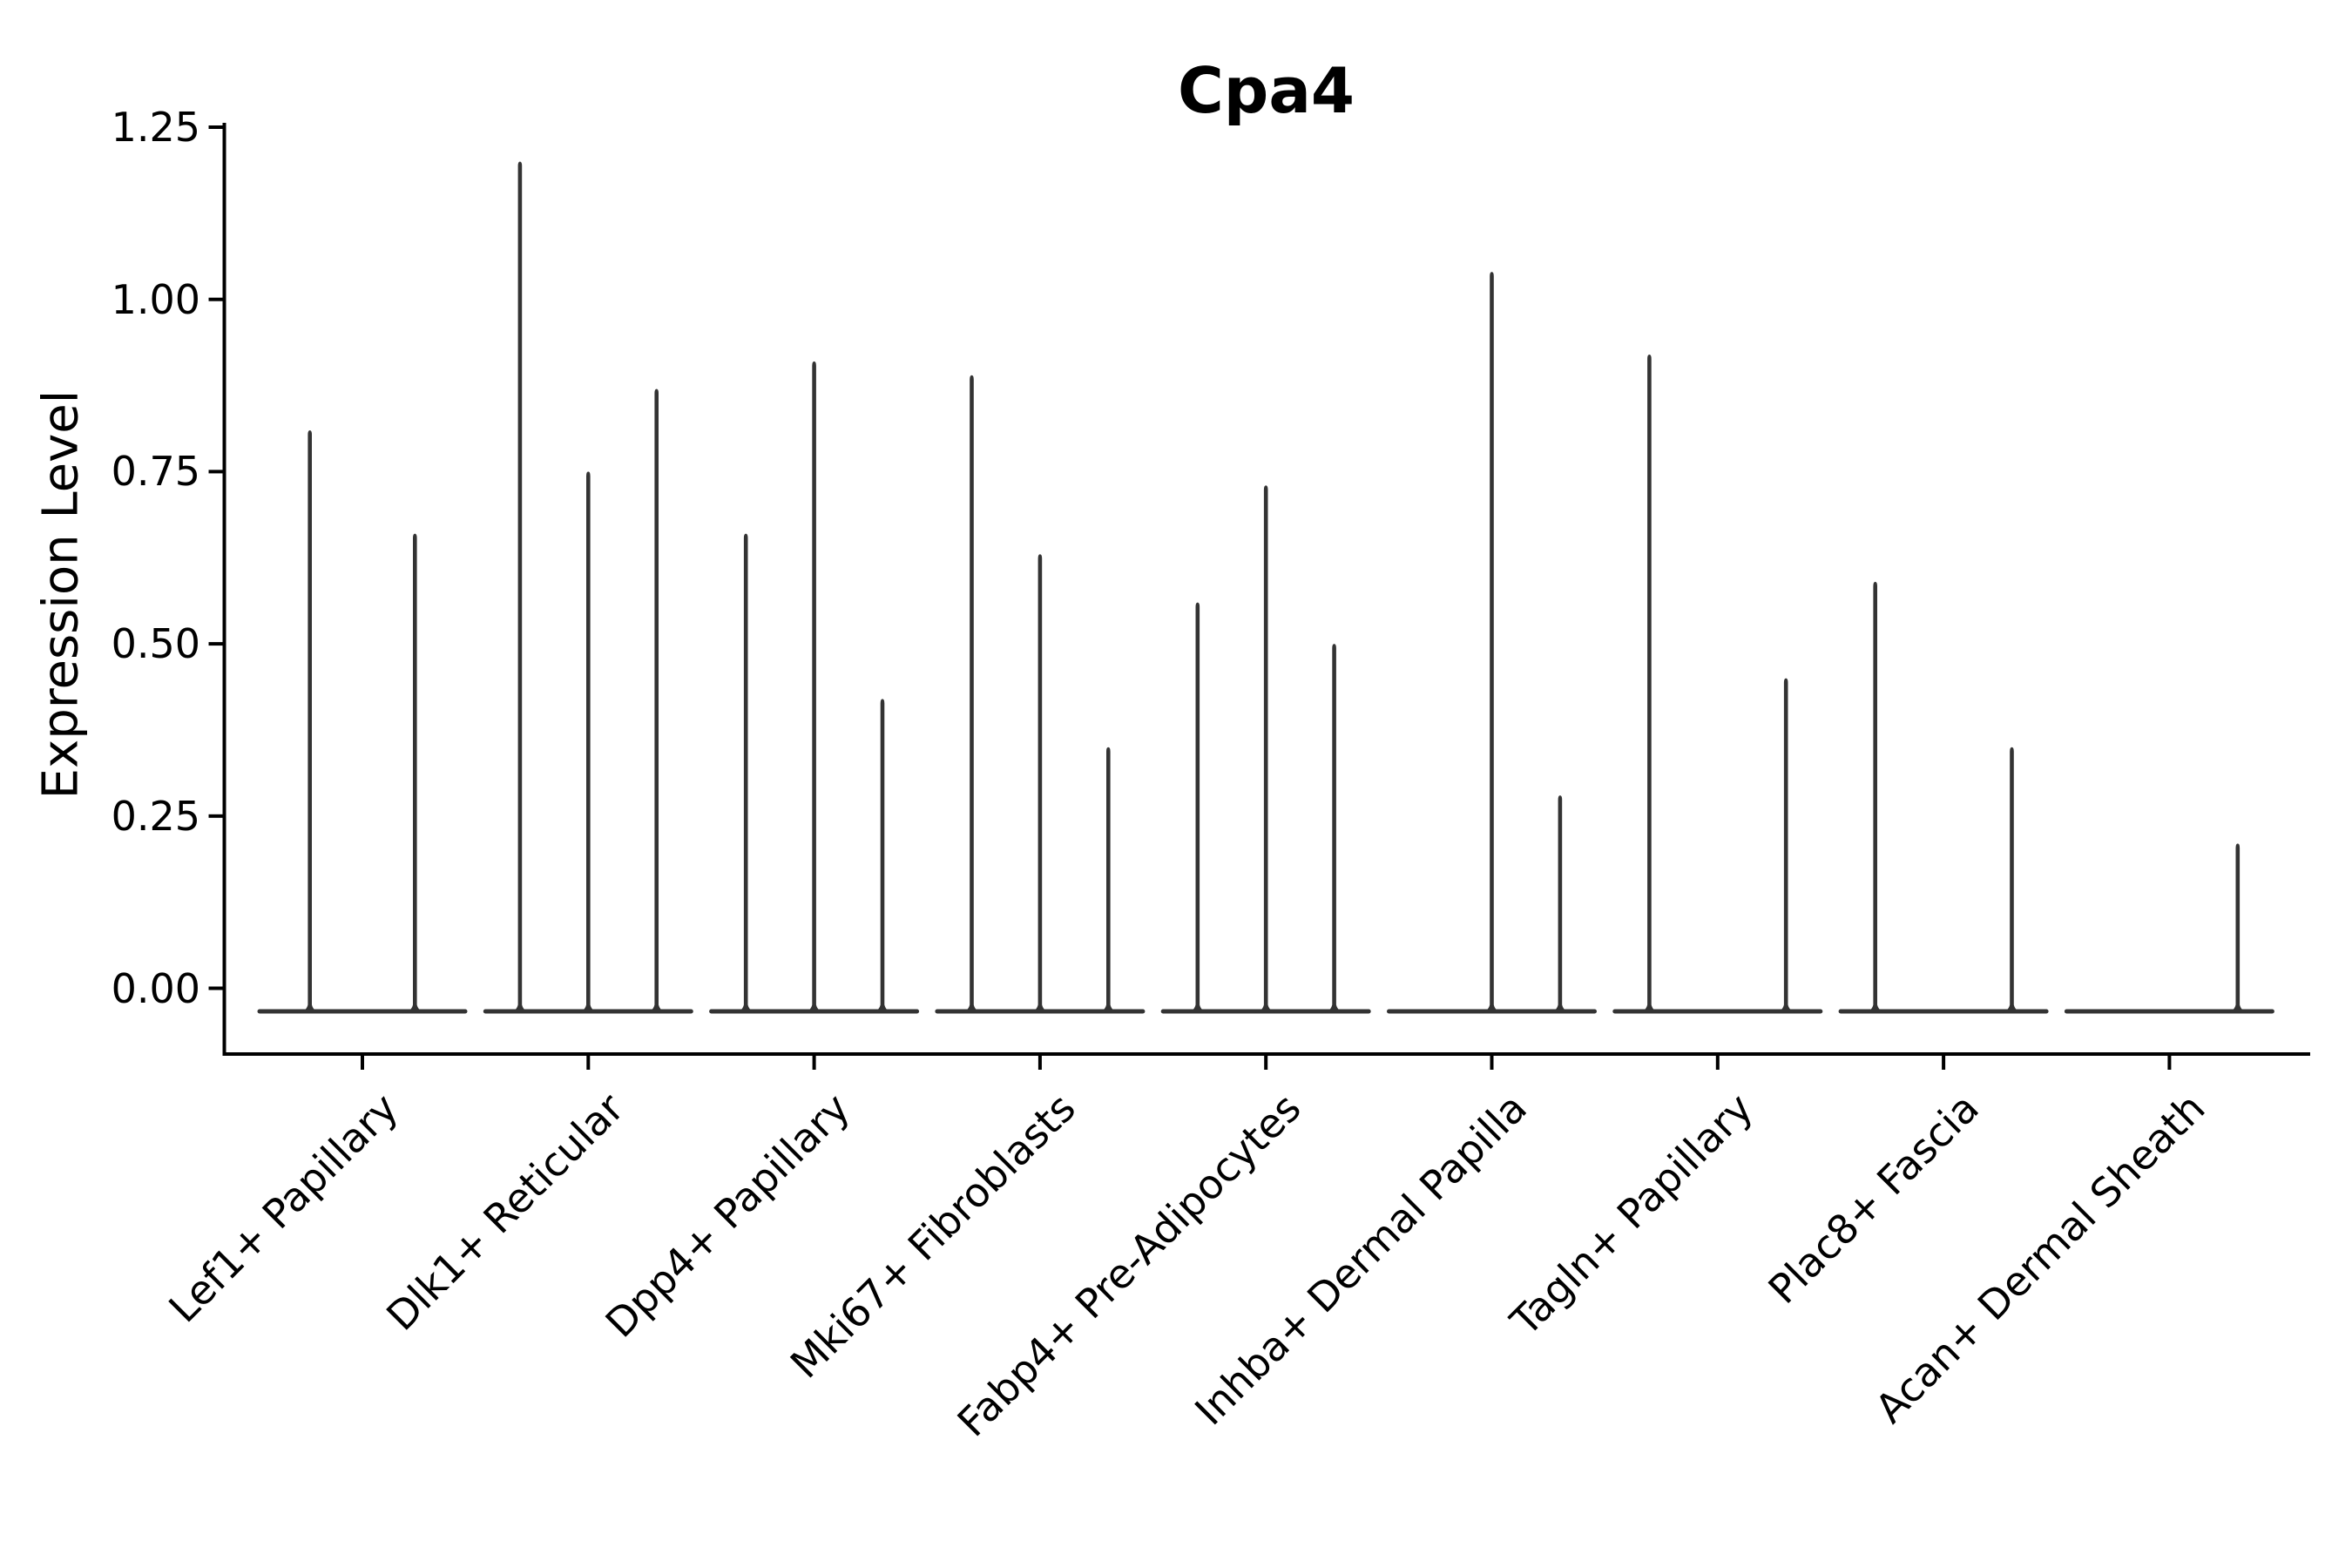 This screenshot has width=2352, height=1568. Describe the element at coordinates (1266, 90) in the screenshot. I see `chart-title: Cpa4` at that location.